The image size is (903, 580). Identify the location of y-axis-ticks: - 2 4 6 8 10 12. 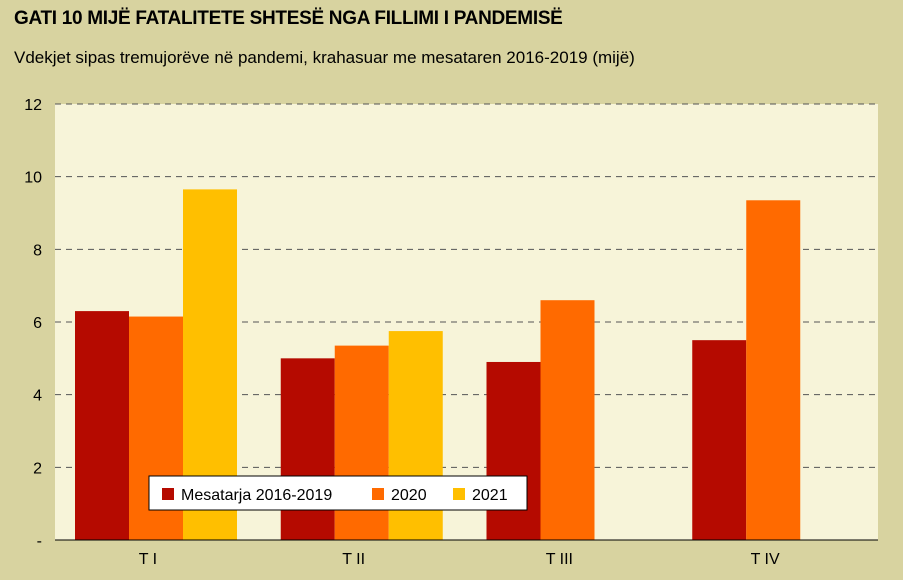
(33, 323).